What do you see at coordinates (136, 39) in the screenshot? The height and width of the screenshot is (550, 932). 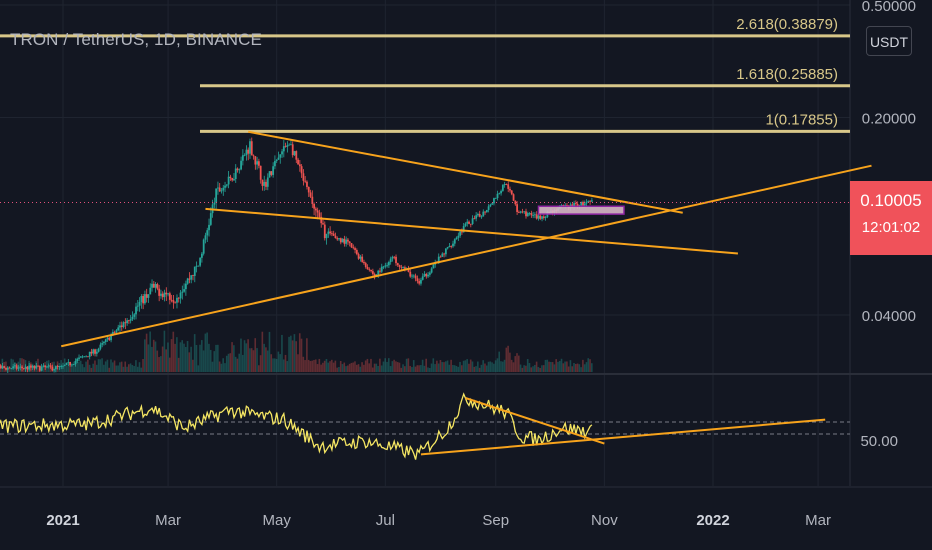 I see `symbol-title: TRON / TetherUS, 1D, BINANCE` at bounding box center [136, 39].